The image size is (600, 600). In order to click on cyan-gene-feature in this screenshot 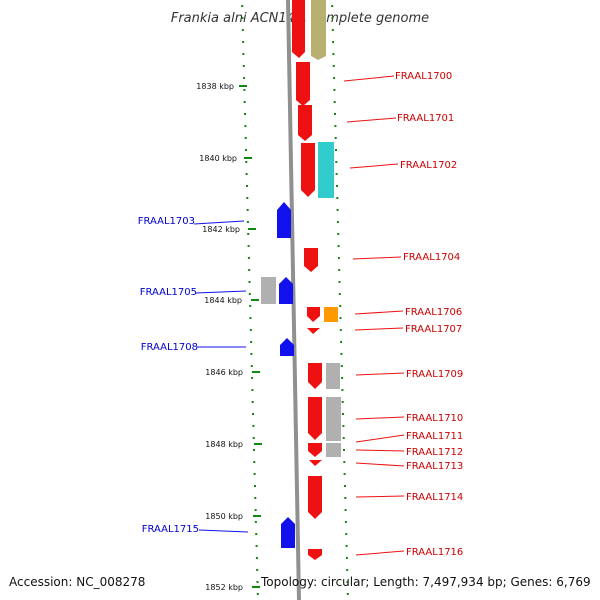, I will do `click(326, 170)`.